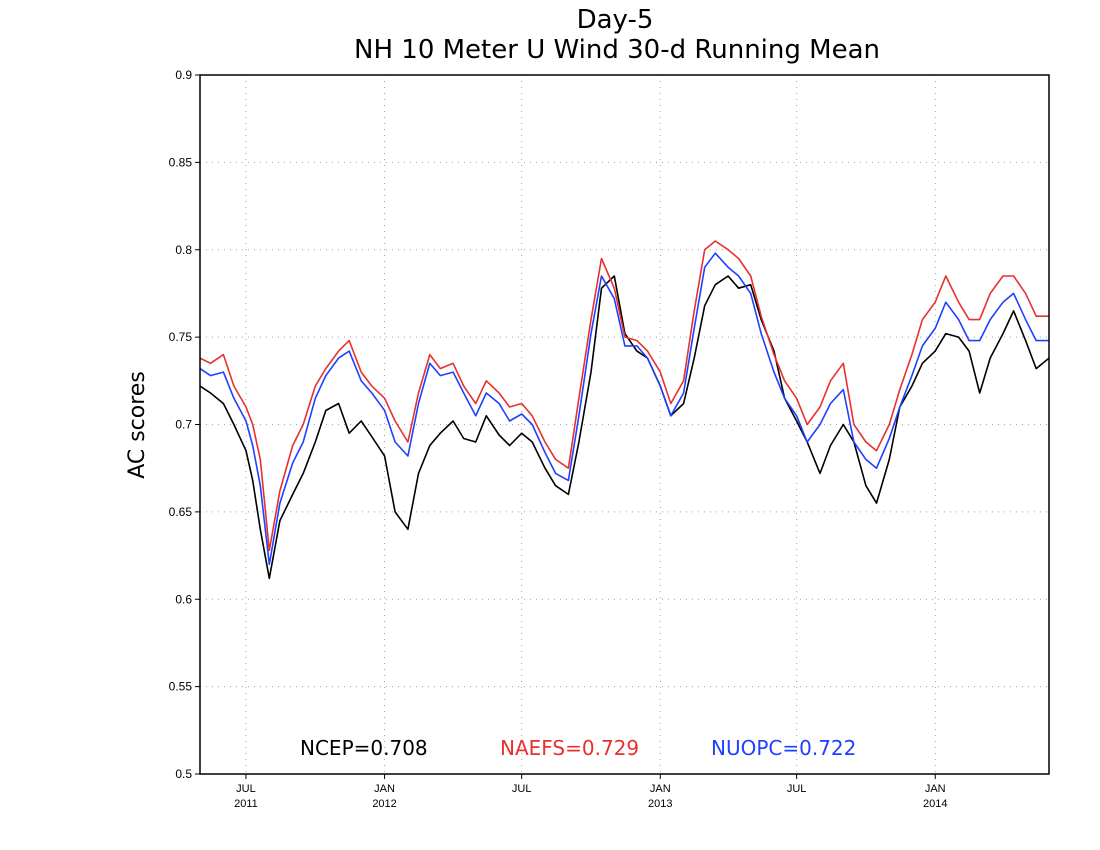 This screenshot has width=1100, height=850. I want to click on x-tick-label-year: 2013, so click(660, 804).